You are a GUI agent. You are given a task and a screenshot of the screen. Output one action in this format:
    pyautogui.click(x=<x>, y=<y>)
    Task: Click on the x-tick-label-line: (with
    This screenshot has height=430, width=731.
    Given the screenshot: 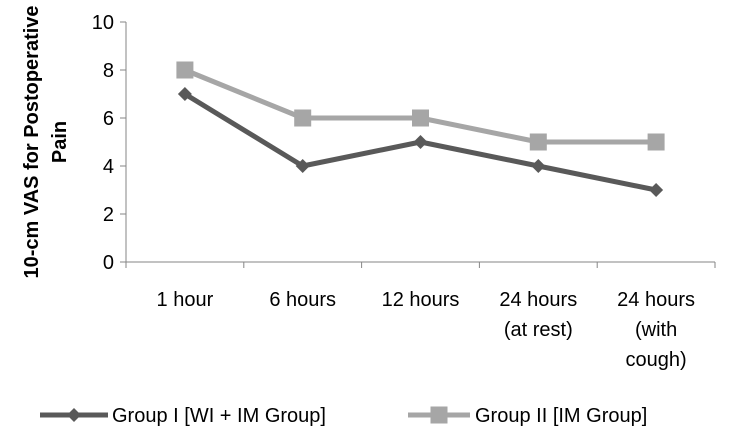 What is the action you would take?
    pyautogui.click(x=656, y=330)
    